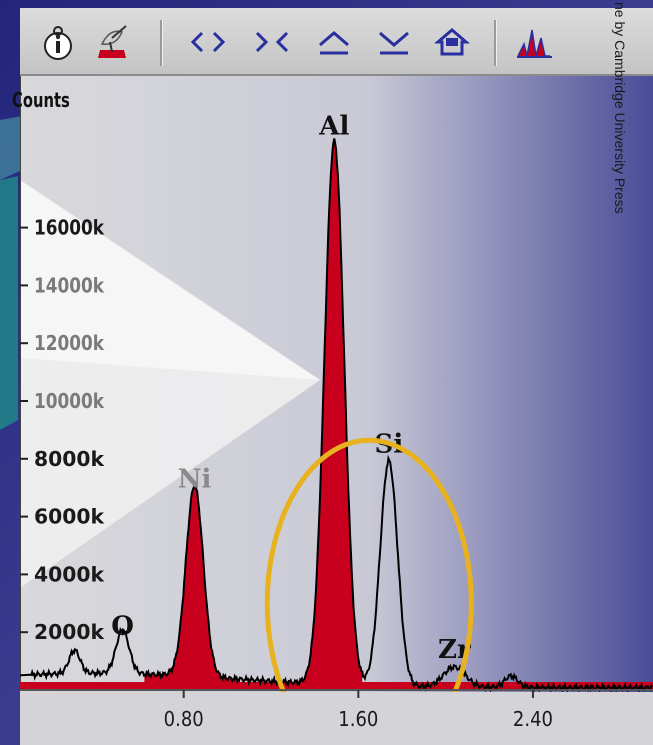  Describe the element at coordinates (69, 228) in the screenshot. I see `y-tick-label: 16000k` at that location.